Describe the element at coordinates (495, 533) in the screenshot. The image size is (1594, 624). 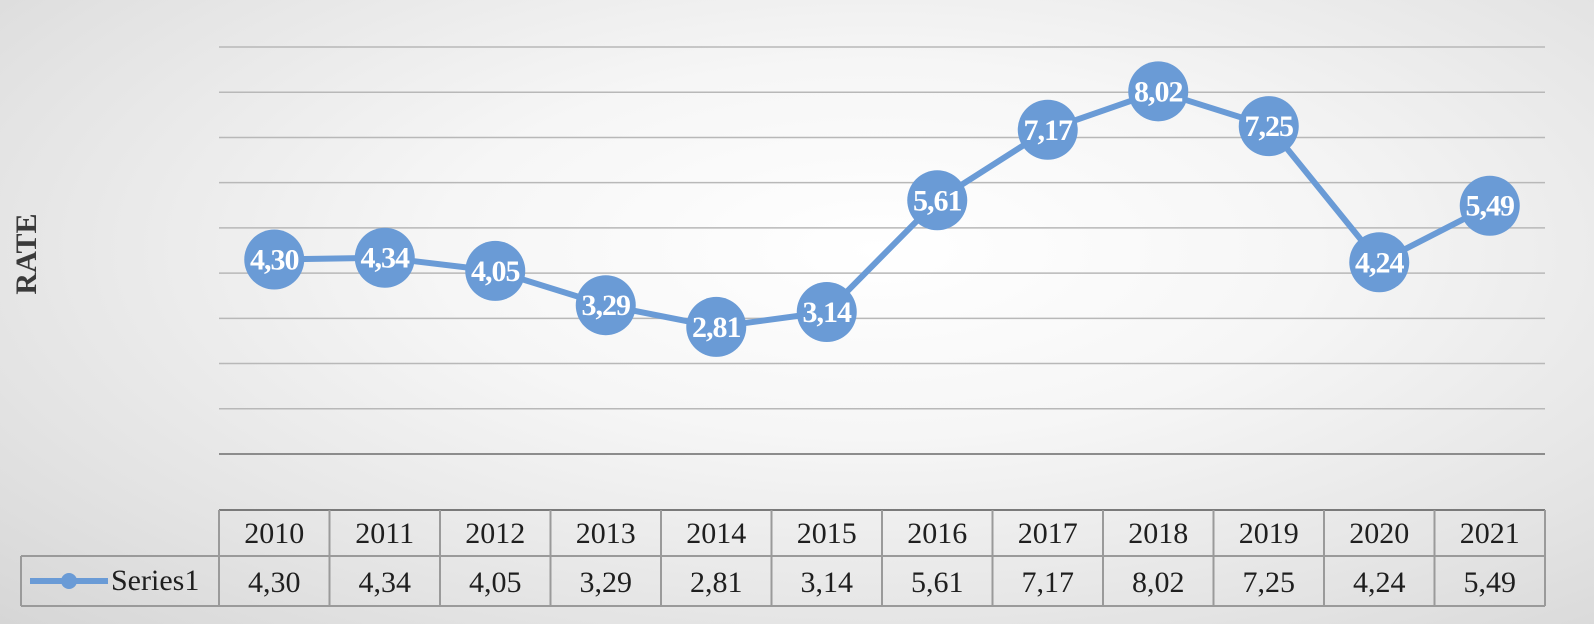
I see `x-tick-label: 2012` at that location.